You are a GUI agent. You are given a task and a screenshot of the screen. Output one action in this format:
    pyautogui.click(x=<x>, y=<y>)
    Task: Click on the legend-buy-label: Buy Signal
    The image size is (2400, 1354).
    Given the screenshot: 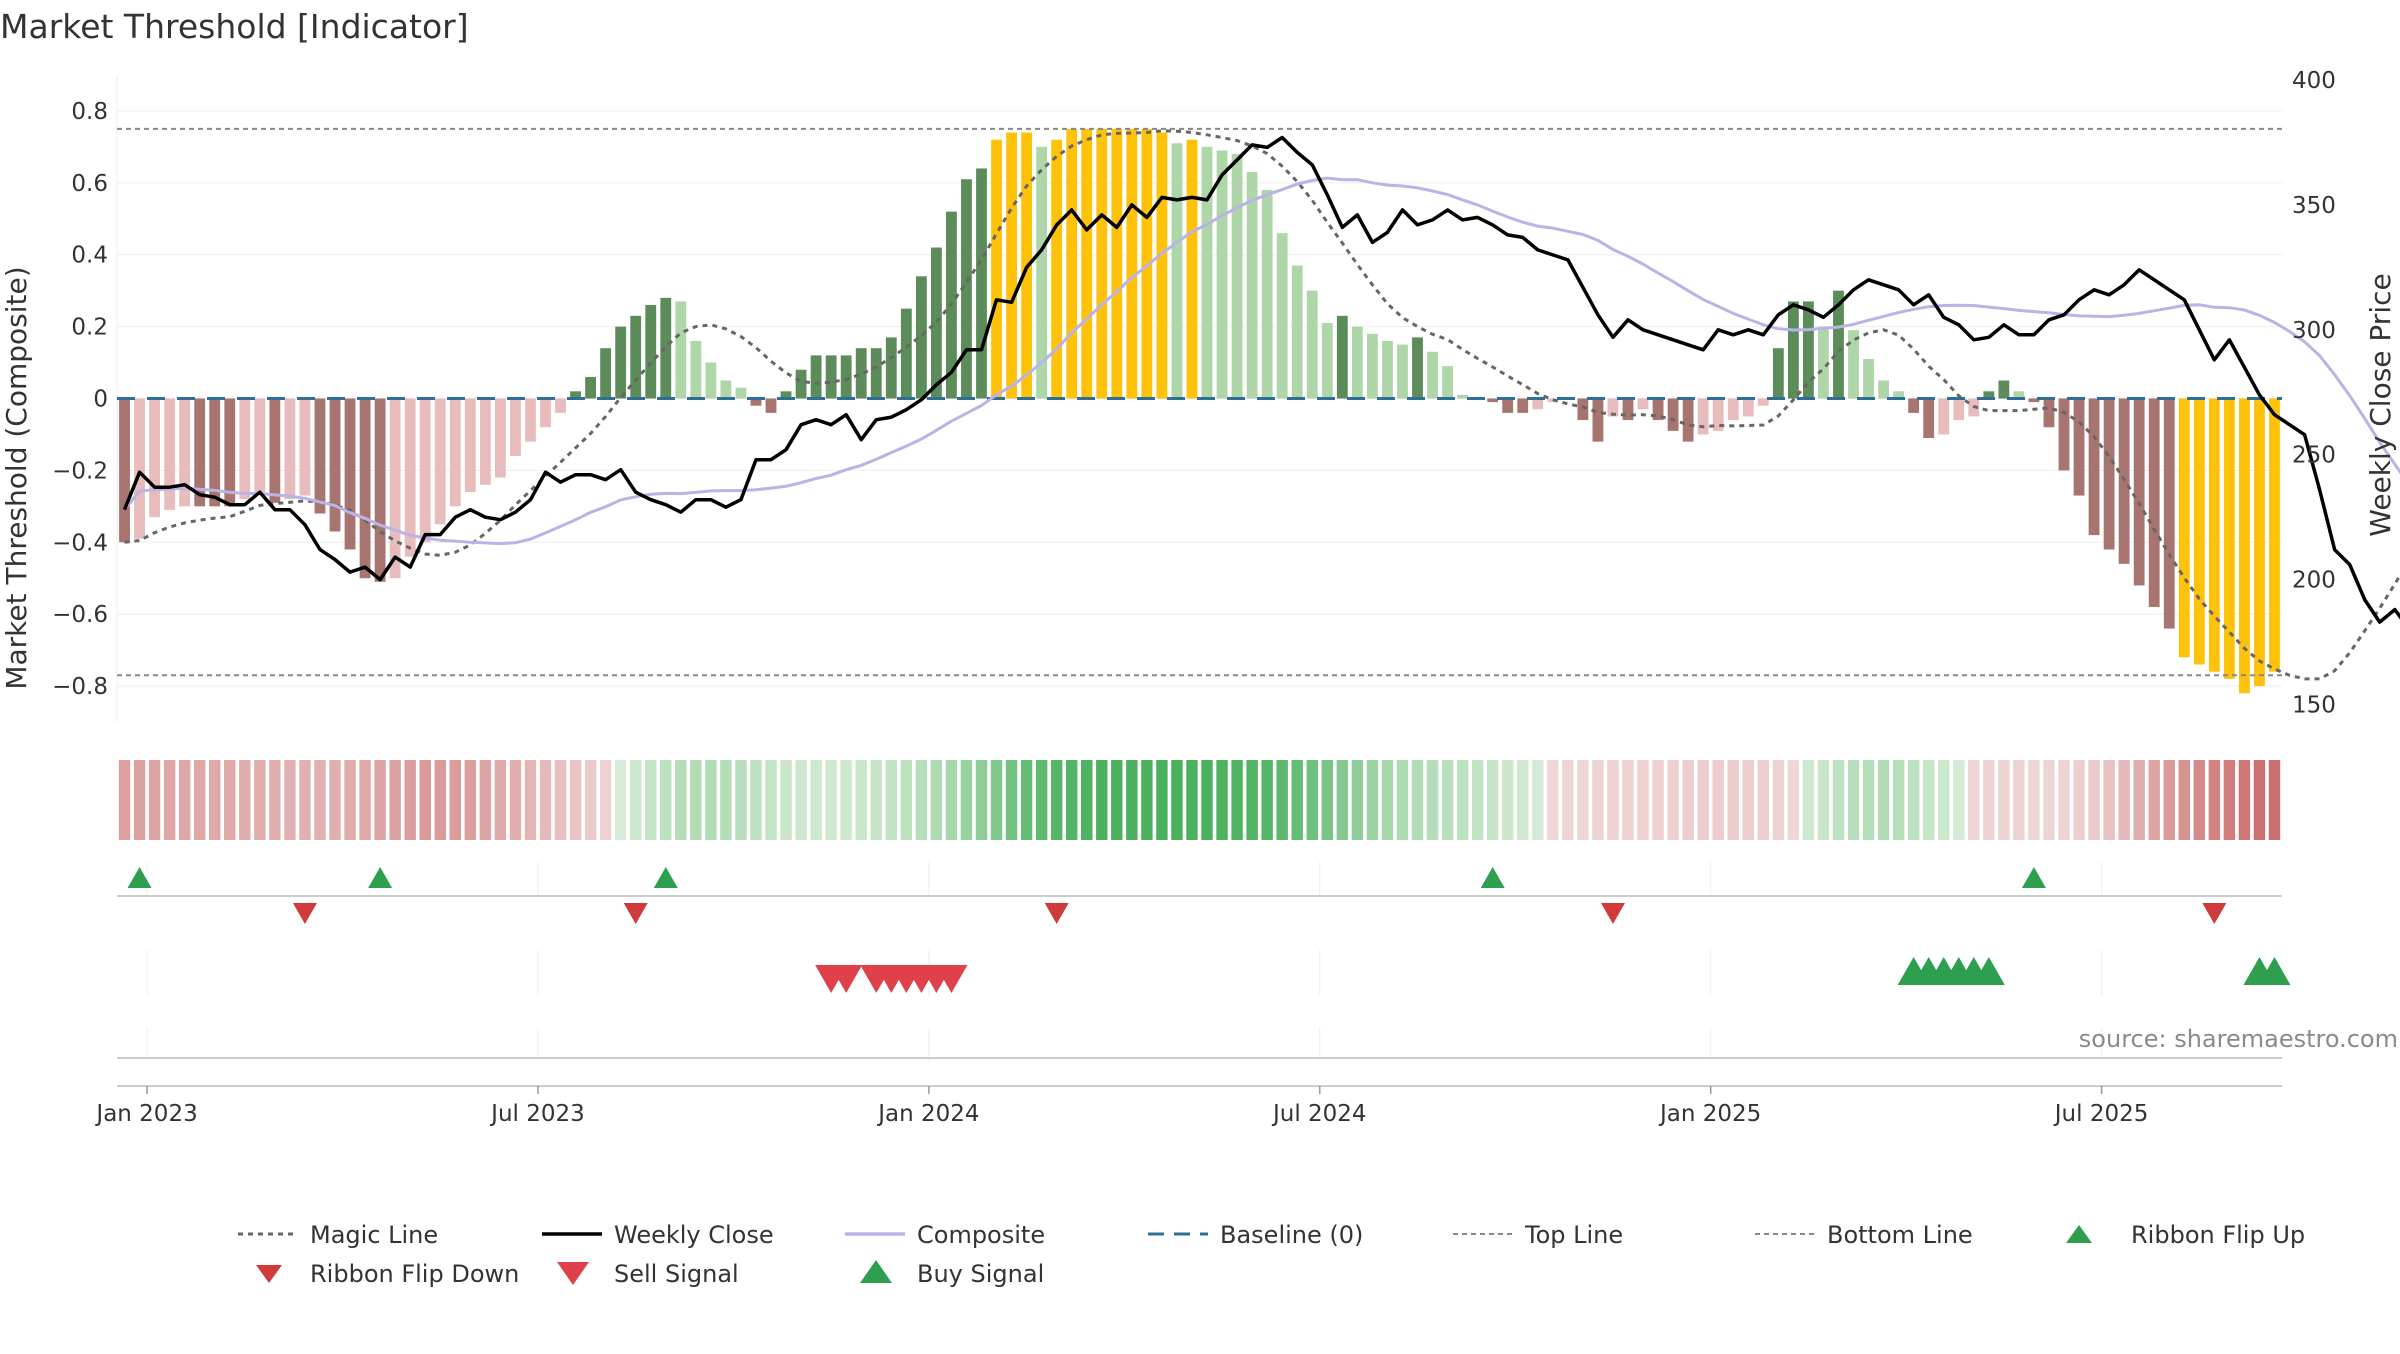 What is the action you would take?
    pyautogui.click(x=980, y=1274)
    